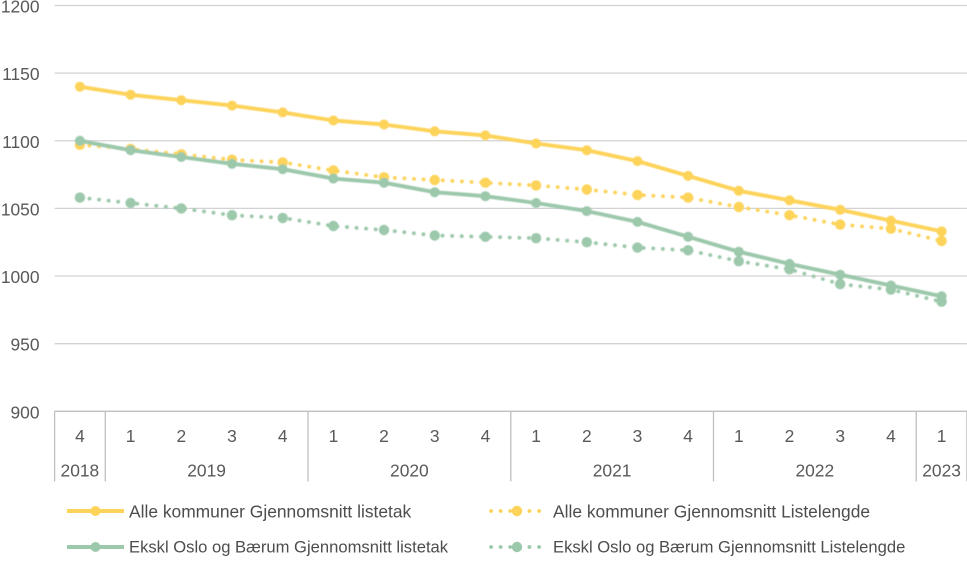  I want to click on svg-text: 2023, so click(941, 470).